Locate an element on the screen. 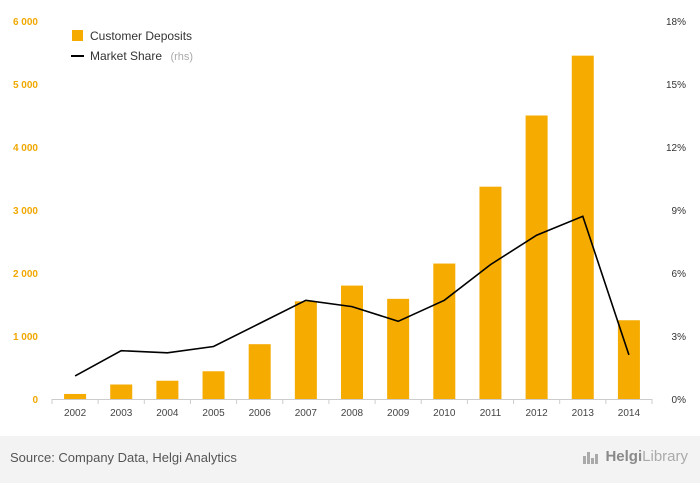 The height and width of the screenshot is (483, 700). y-left-tick-label: 6 000 is located at coordinates (25, 22).